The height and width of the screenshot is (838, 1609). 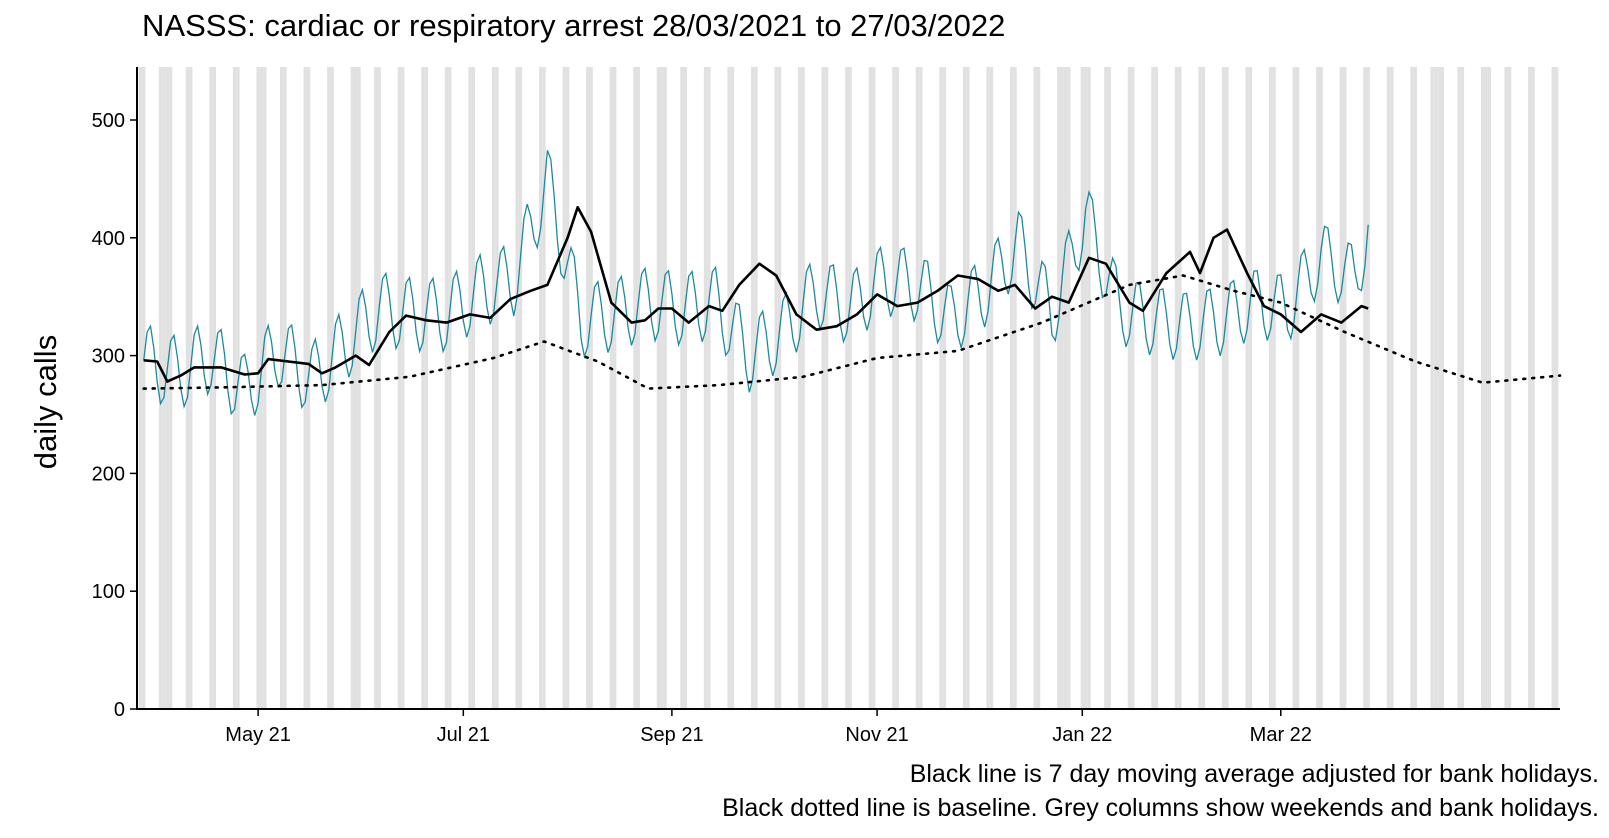 What do you see at coordinates (108, 592) in the screenshot?
I see `y-tick-label: 100` at bounding box center [108, 592].